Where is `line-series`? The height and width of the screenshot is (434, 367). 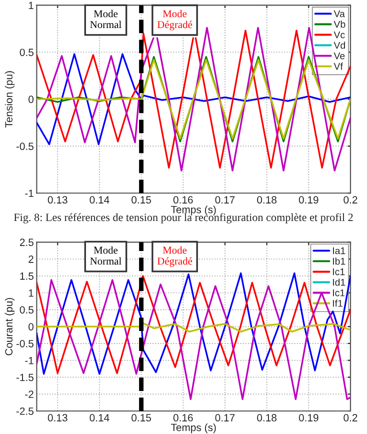
line-series is located at coordinates (193, 327).